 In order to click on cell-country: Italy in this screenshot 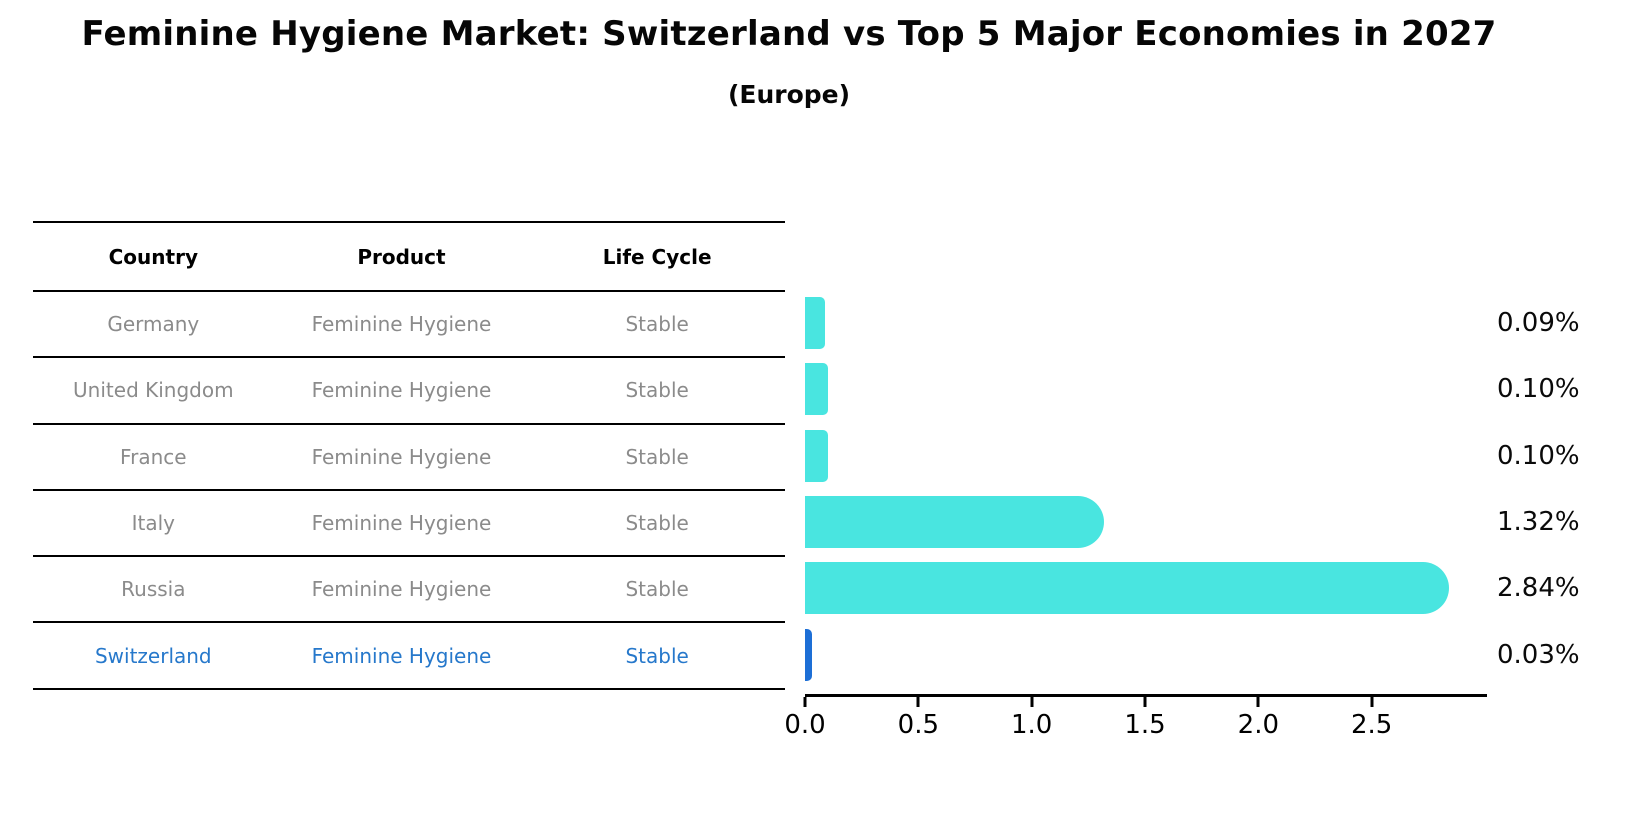, I will do `click(153, 523)`.